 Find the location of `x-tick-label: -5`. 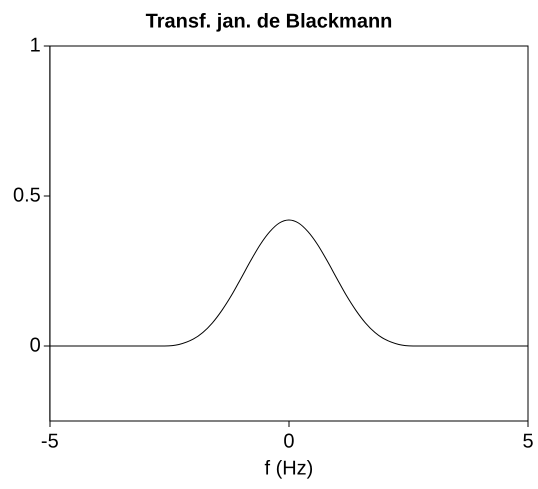

x-tick-label: -5 is located at coordinates (49, 441).